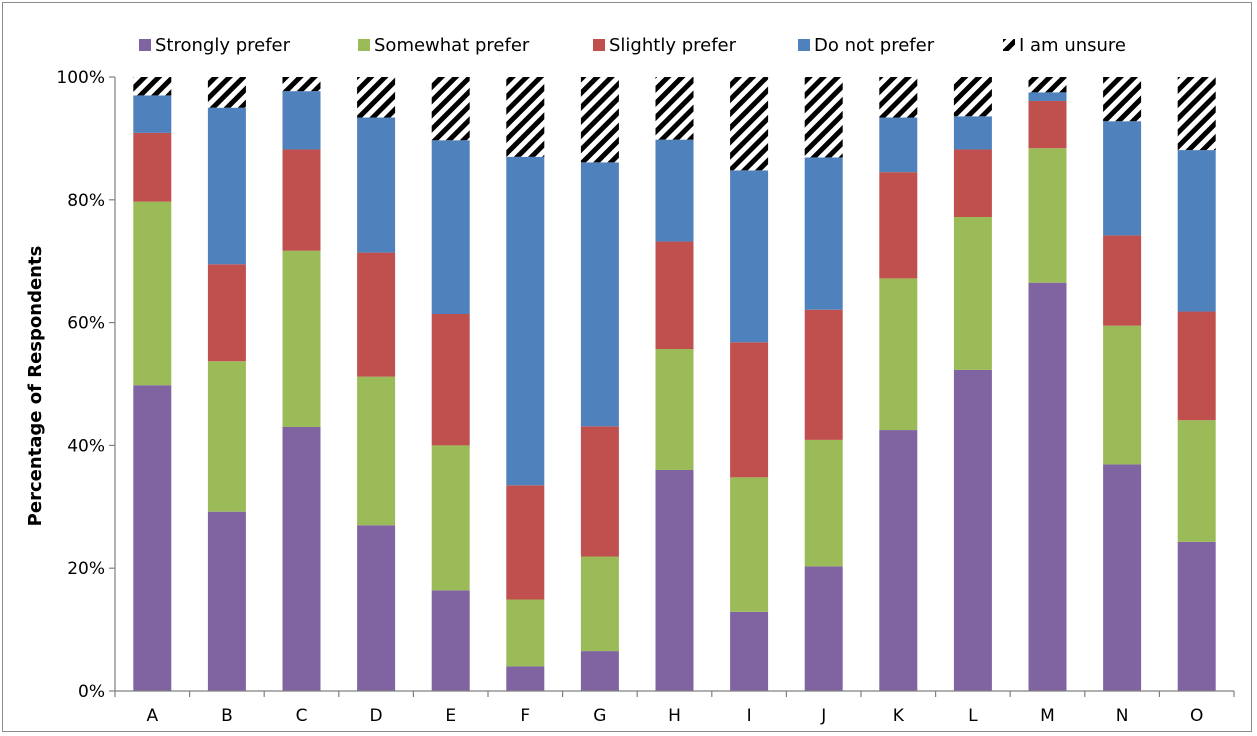  I want to click on y-tick-label: 100%, so click(80, 78).